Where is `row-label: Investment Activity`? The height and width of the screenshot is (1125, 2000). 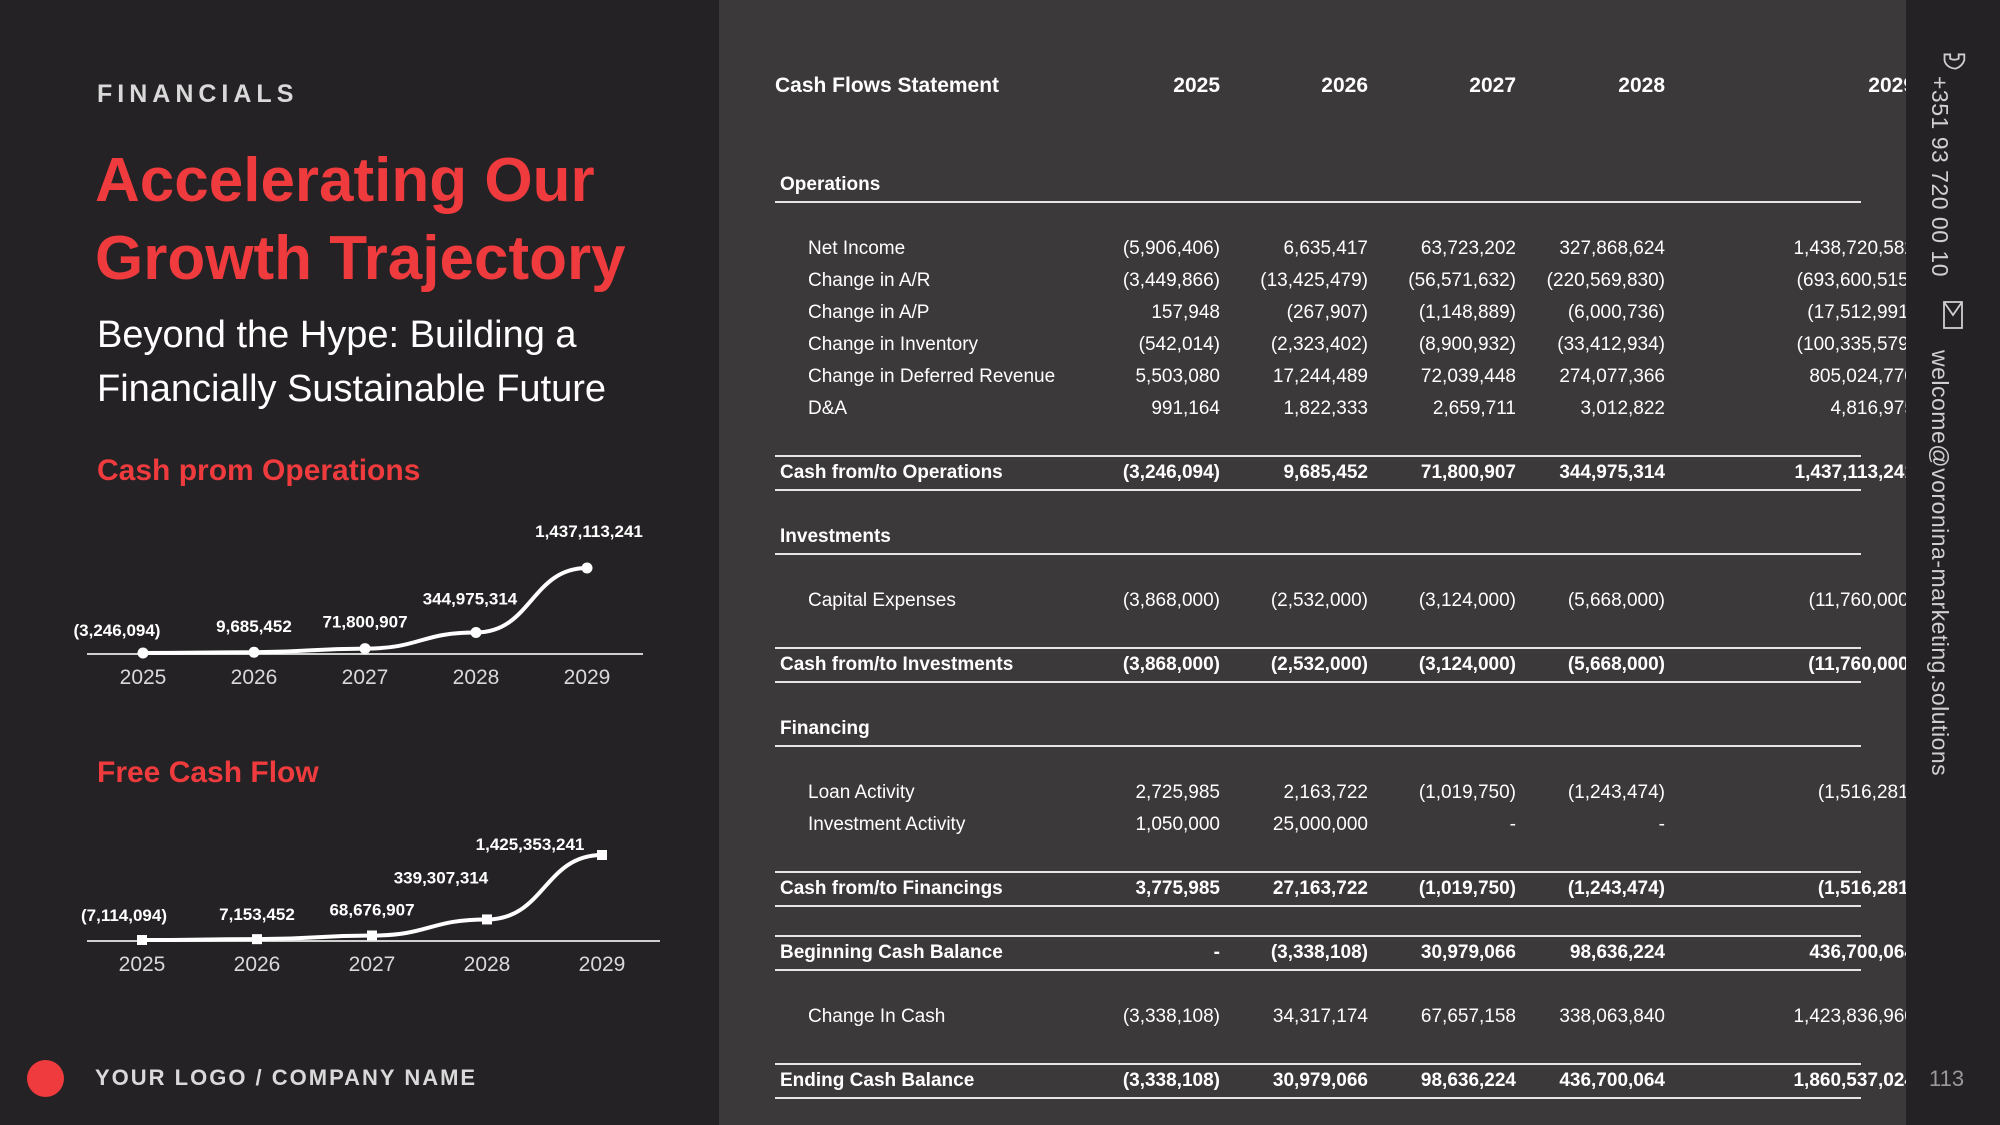
row-label: Investment Activity is located at coordinates (887, 824).